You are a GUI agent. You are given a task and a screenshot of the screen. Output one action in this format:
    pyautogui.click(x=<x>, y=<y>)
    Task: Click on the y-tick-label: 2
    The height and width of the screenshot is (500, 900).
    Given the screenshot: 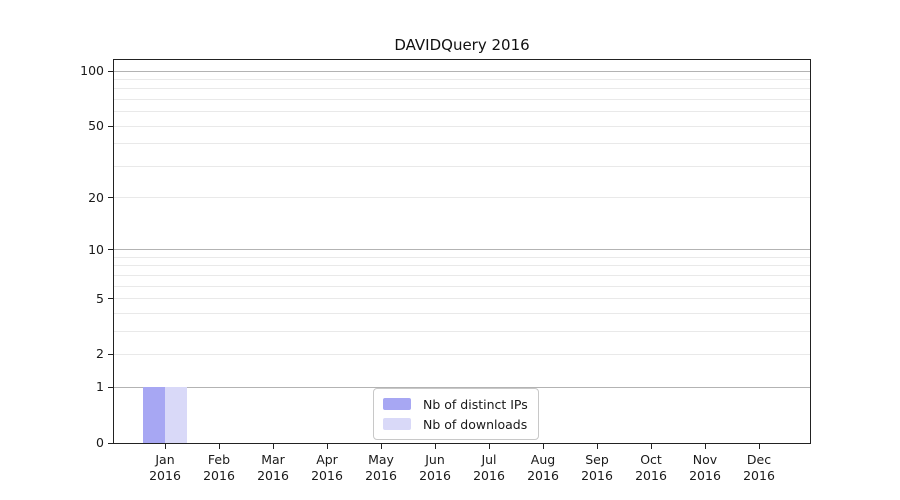 What is the action you would take?
    pyautogui.click(x=100, y=354)
    